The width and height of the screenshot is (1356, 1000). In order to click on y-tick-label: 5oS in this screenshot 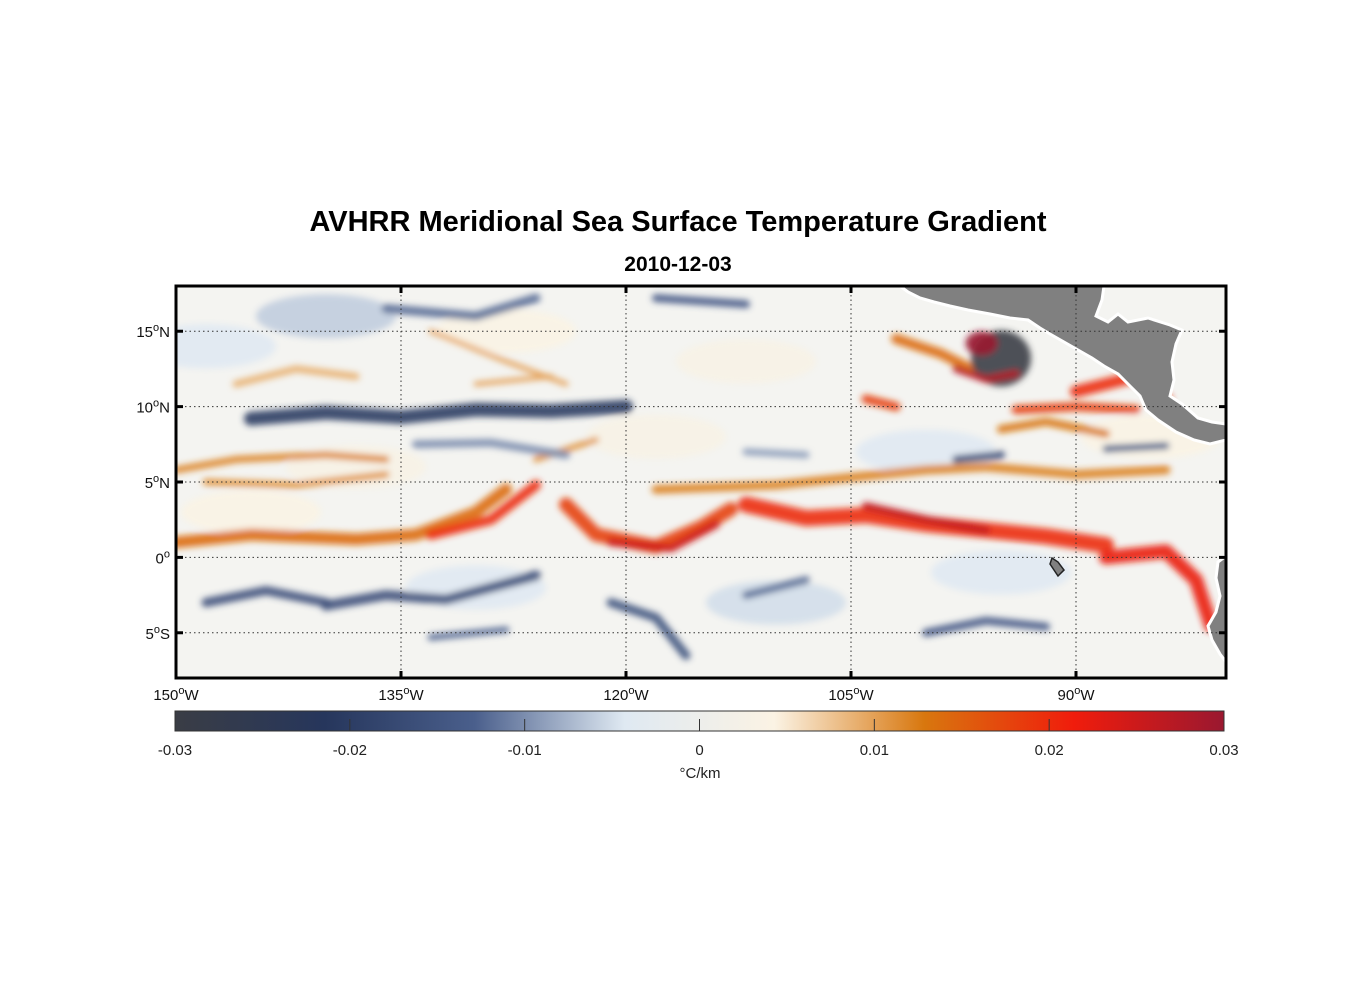, I will do `click(158, 633)`.